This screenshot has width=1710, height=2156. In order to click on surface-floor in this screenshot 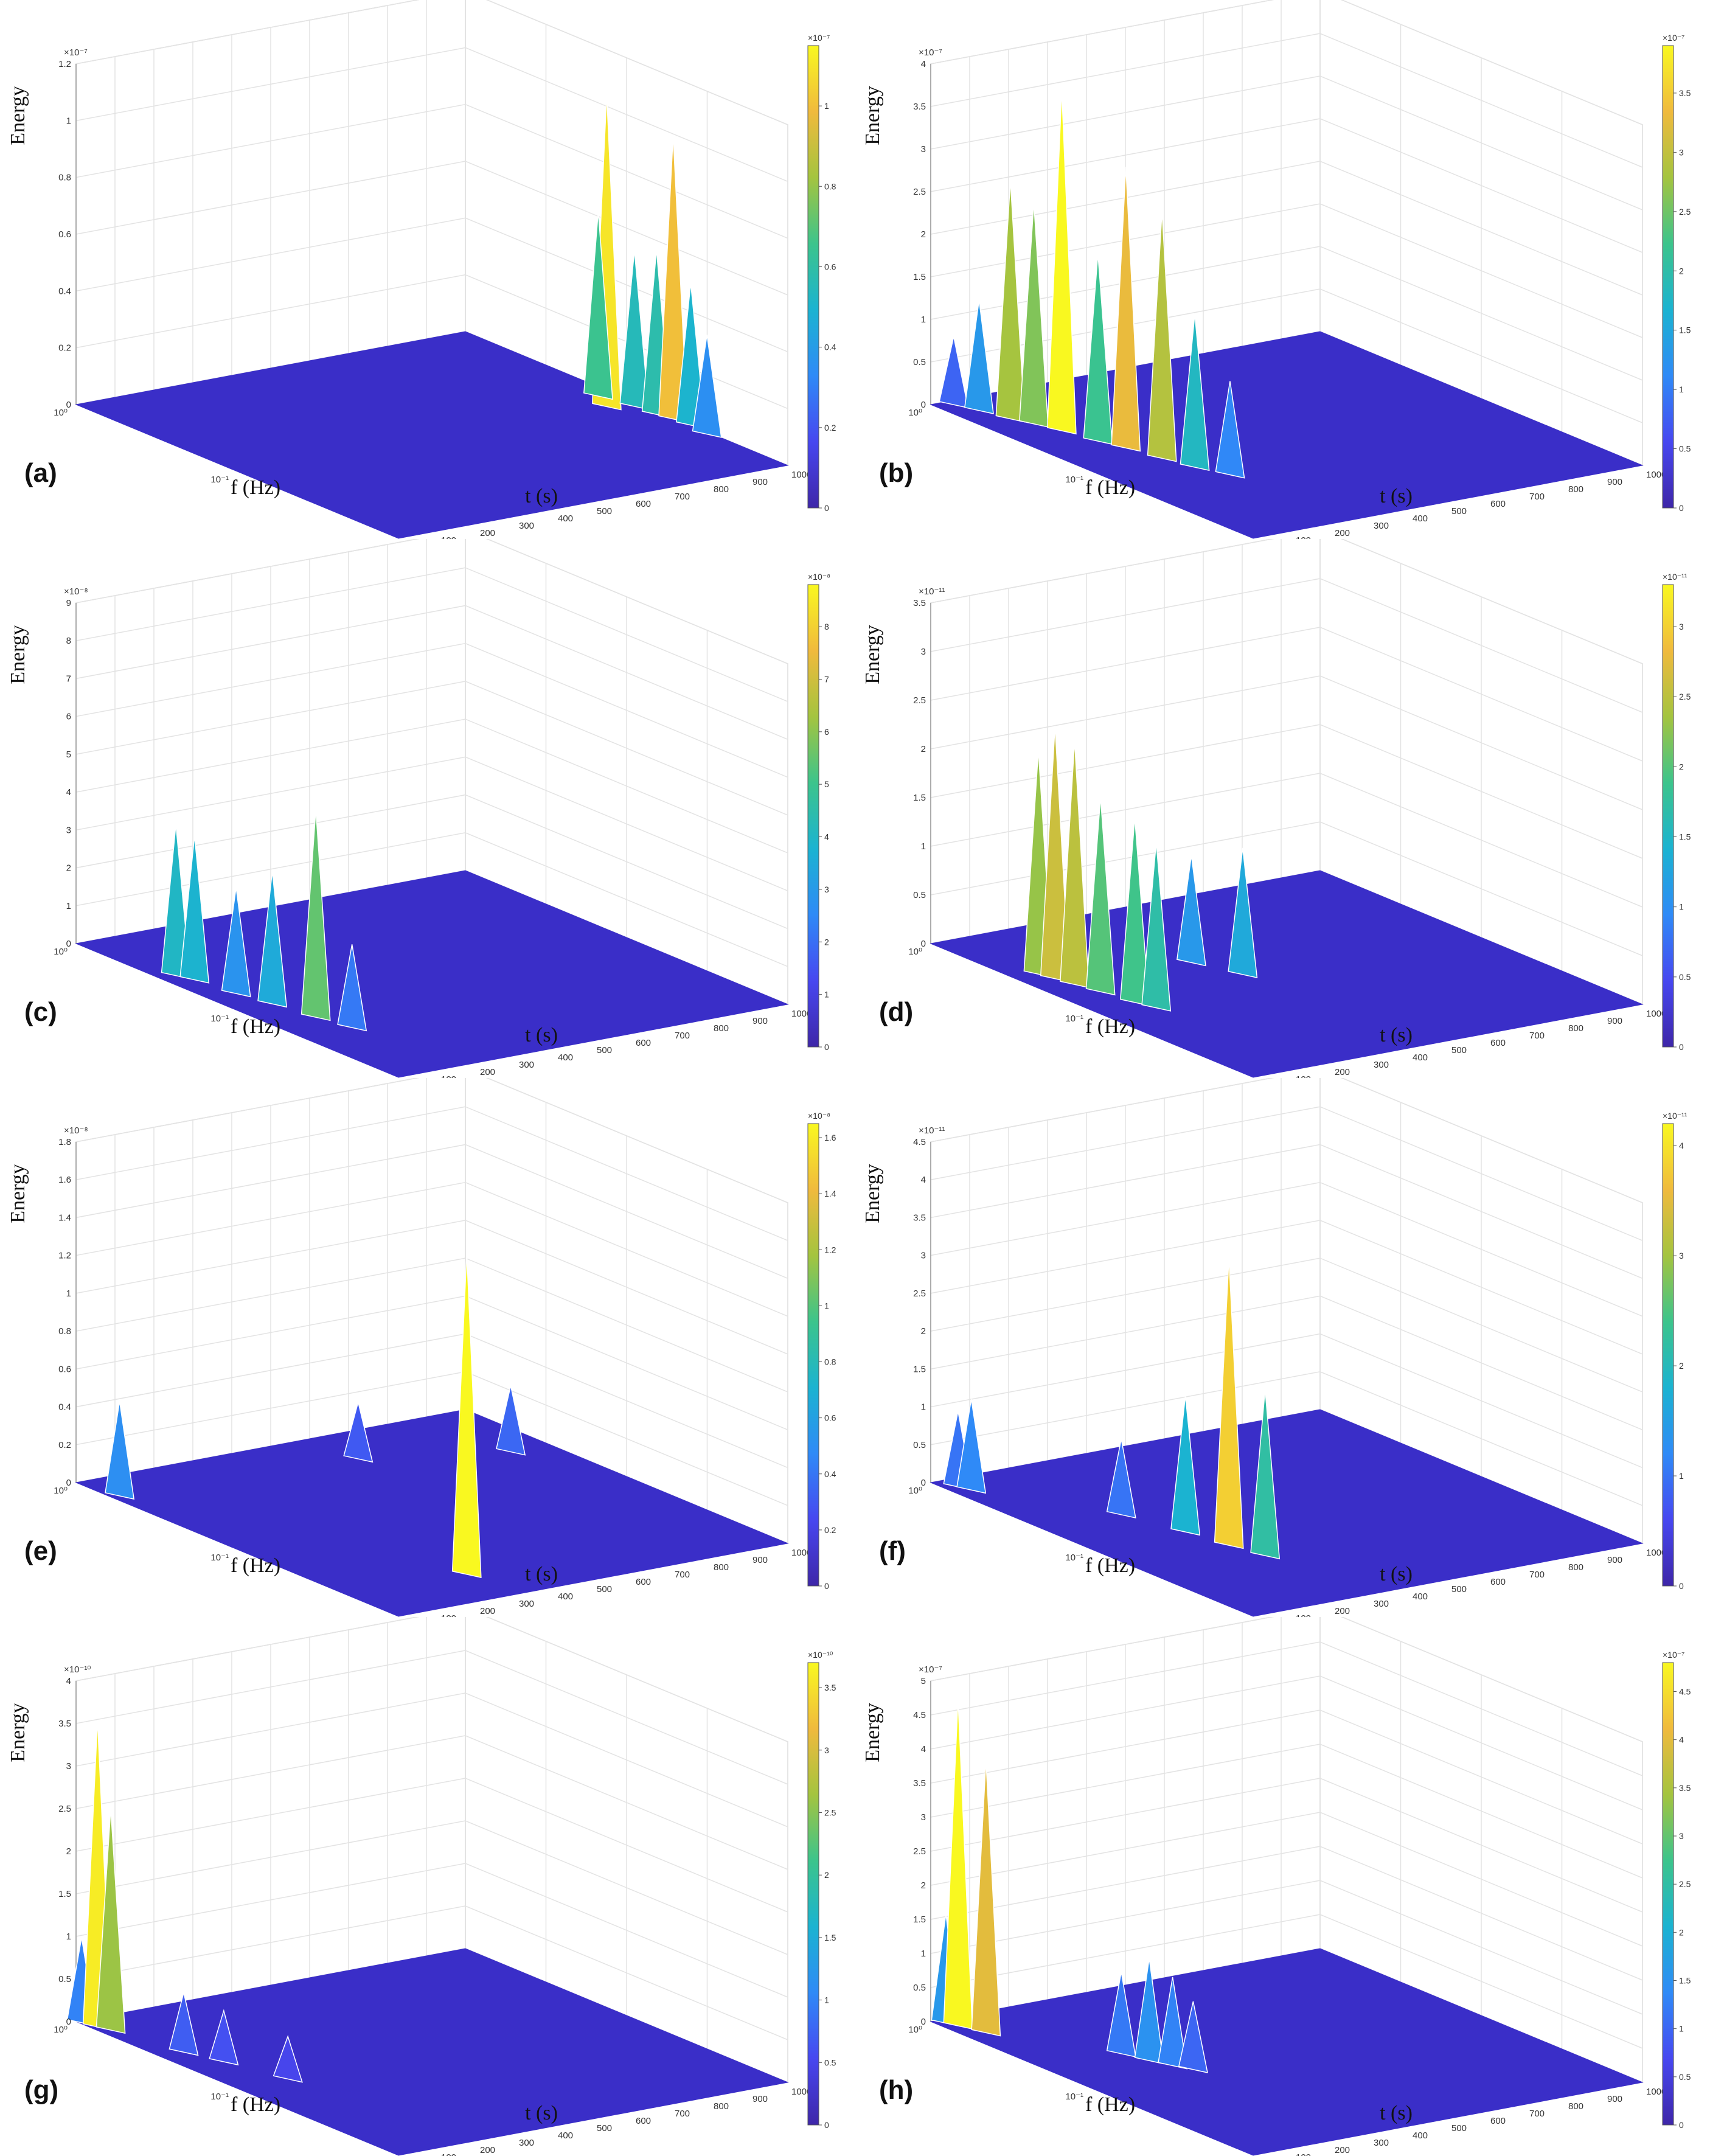, I will do `click(432, 2052)`.